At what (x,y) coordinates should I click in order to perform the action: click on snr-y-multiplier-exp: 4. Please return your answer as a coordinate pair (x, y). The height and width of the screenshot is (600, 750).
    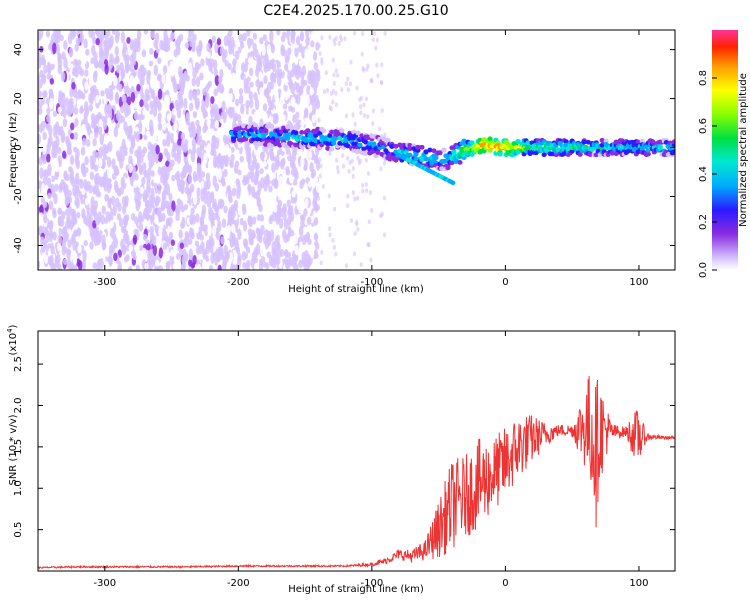
    Looking at the image, I should click on (10, 330).